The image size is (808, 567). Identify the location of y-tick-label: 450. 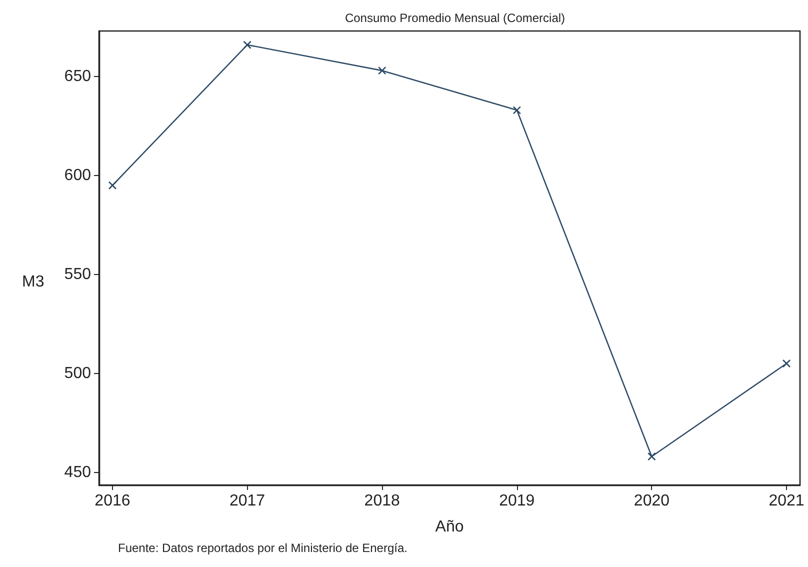
(78, 472).